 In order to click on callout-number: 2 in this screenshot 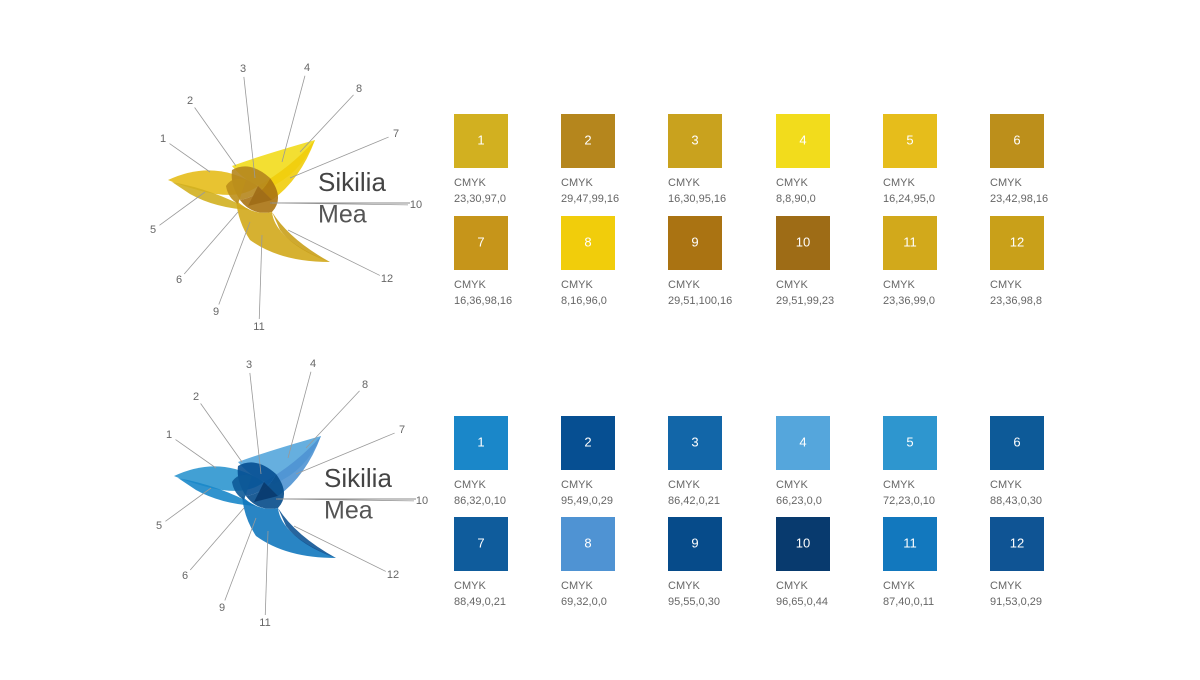, I will do `click(190, 101)`.